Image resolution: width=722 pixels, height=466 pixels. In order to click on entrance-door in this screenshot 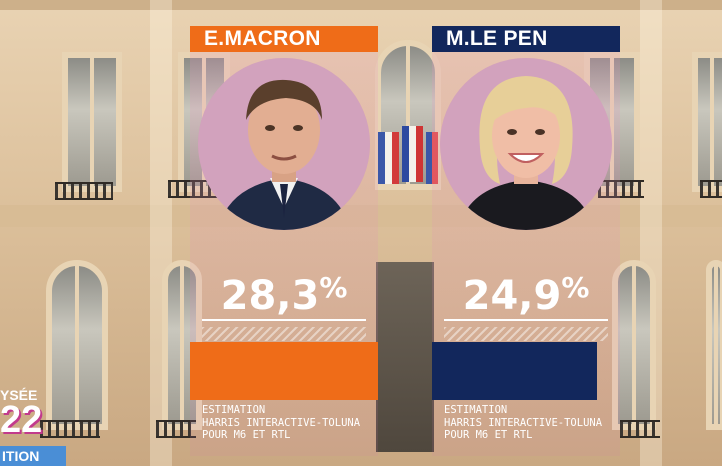, I will do `click(405, 357)`.